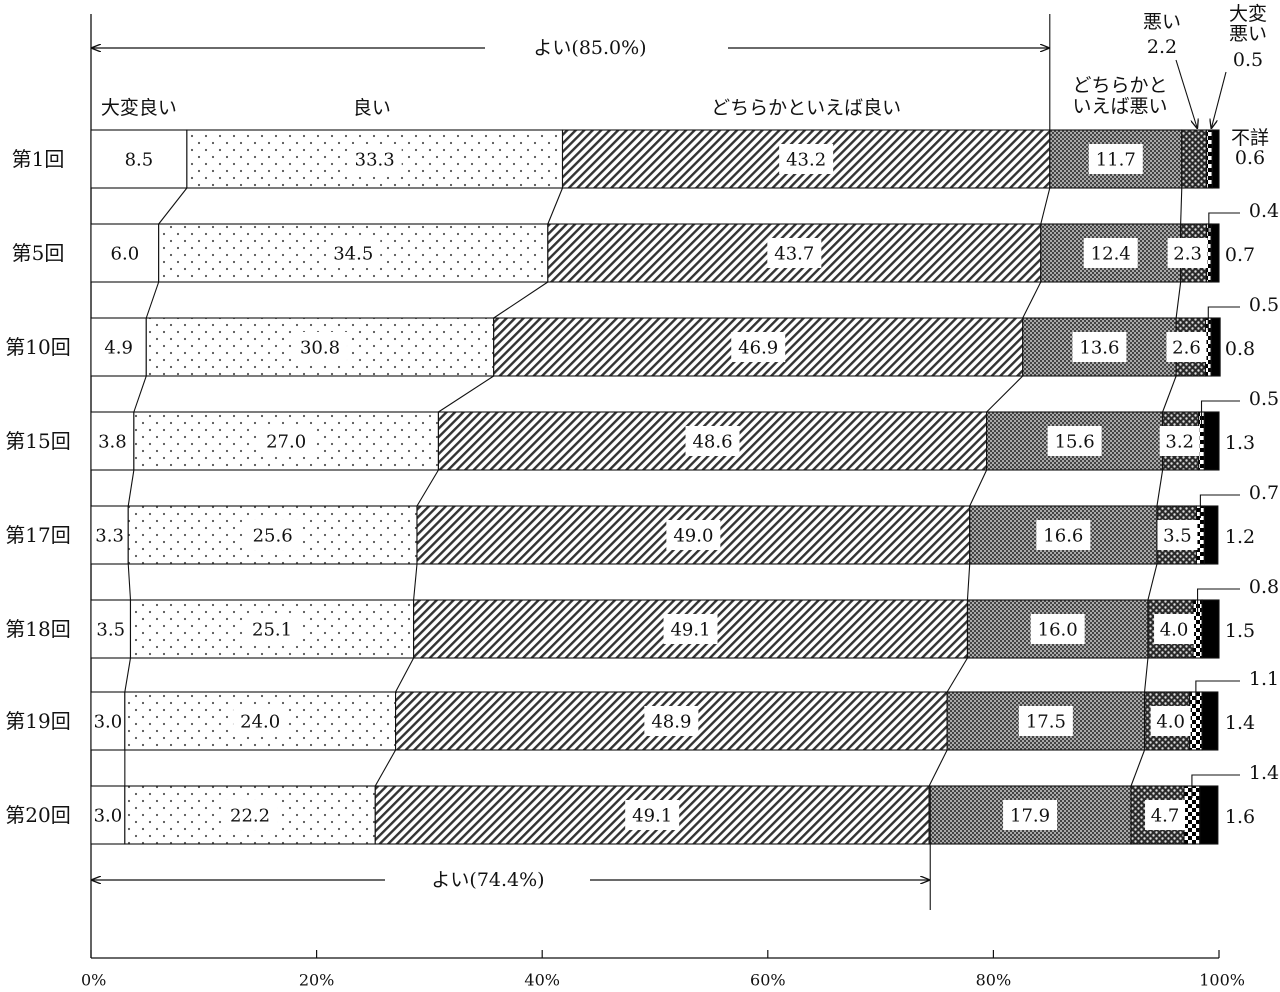 Image resolution: width=1280 pixels, height=992 pixels. What do you see at coordinates (994, 980) in the screenshot?
I see `x-tick-label: 80%` at bounding box center [994, 980].